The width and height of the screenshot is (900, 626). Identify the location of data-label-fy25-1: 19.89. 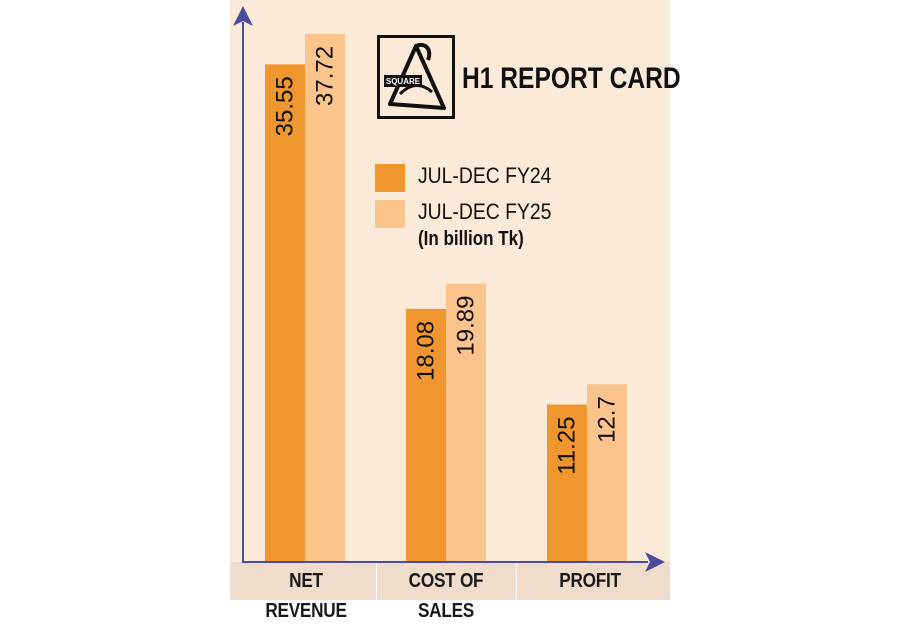
(466, 326).